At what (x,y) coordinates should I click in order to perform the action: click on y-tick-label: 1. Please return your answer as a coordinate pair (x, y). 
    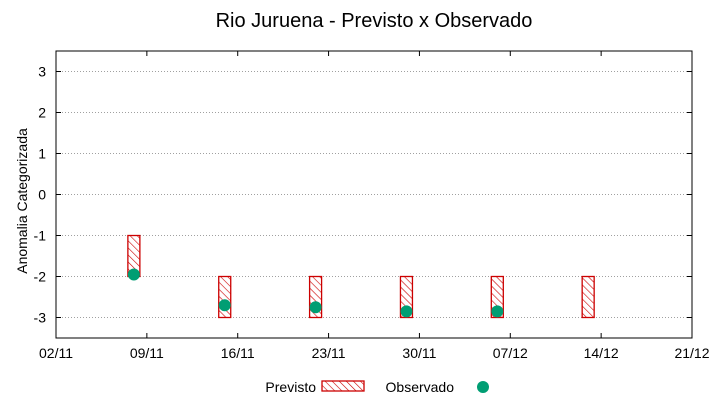
    Looking at the image, I should click on (42, 154).